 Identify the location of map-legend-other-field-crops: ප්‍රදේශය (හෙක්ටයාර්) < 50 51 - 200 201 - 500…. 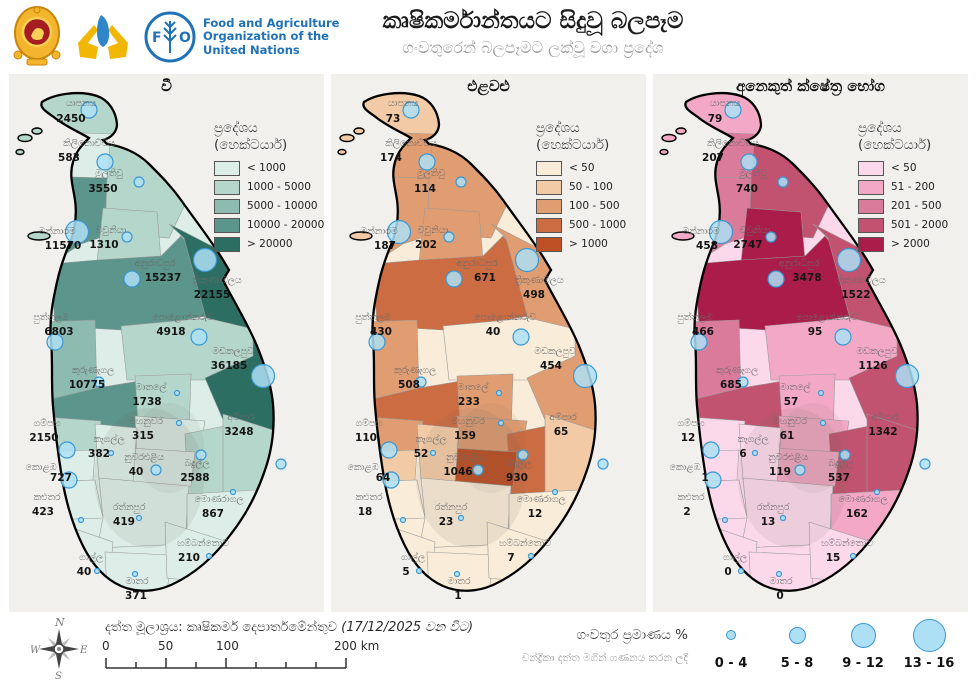
(910, 188).